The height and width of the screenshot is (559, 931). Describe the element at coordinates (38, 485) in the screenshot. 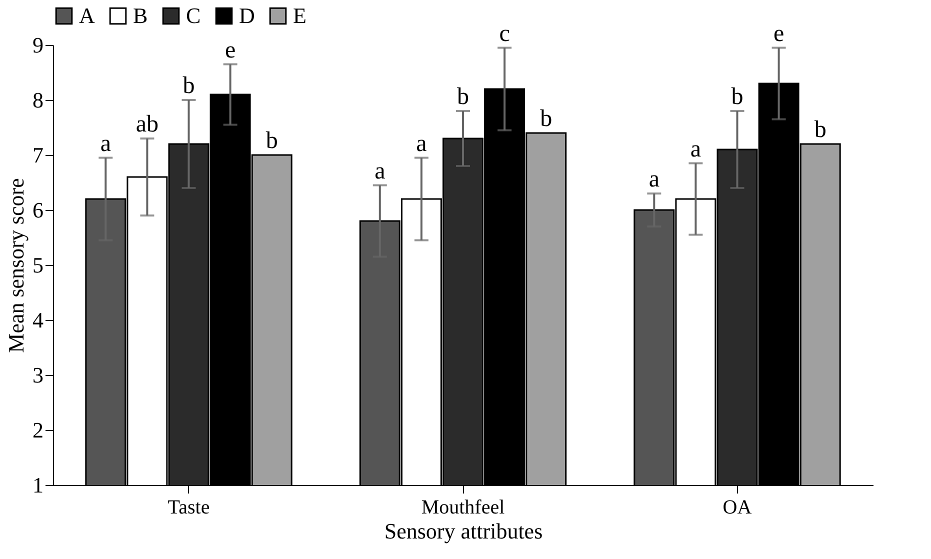

I see `y-tick-label: 1` at that location.